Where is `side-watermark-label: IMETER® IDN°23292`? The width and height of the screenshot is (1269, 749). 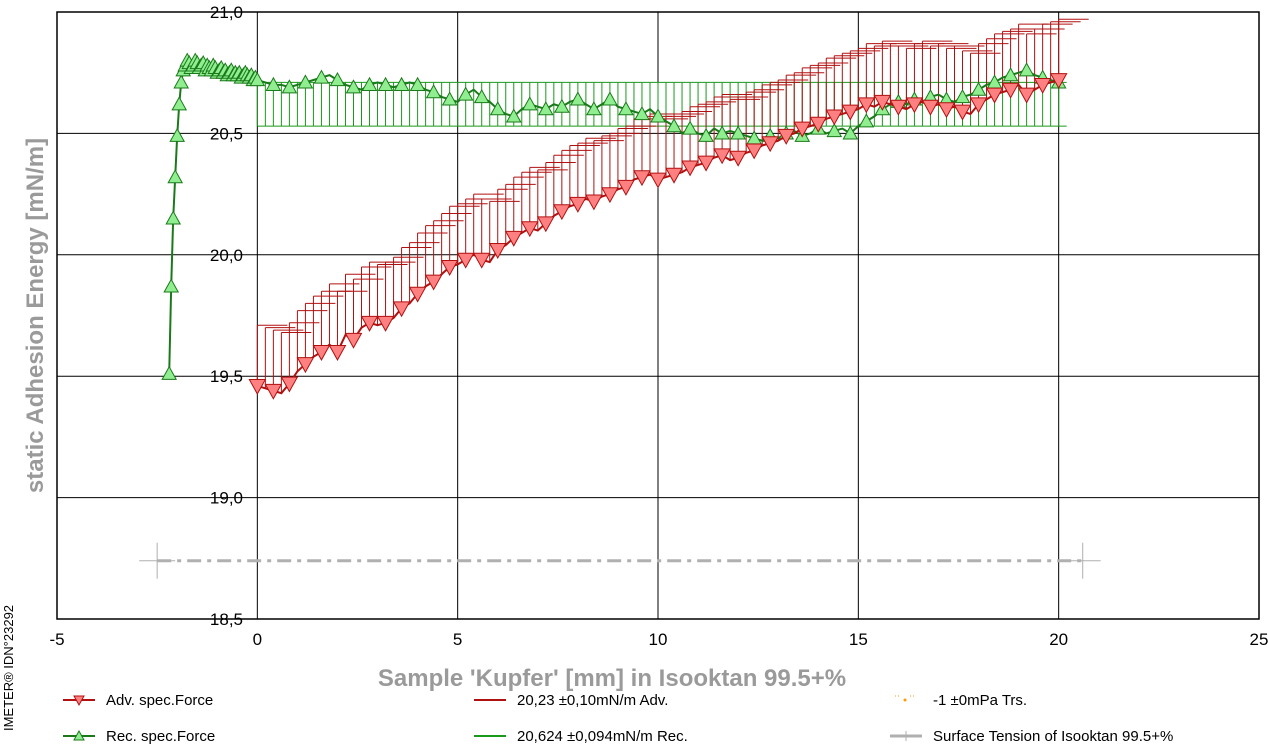
side-watermark-label: IMETER® IDN°23292 is located at coordinates (8, 668).